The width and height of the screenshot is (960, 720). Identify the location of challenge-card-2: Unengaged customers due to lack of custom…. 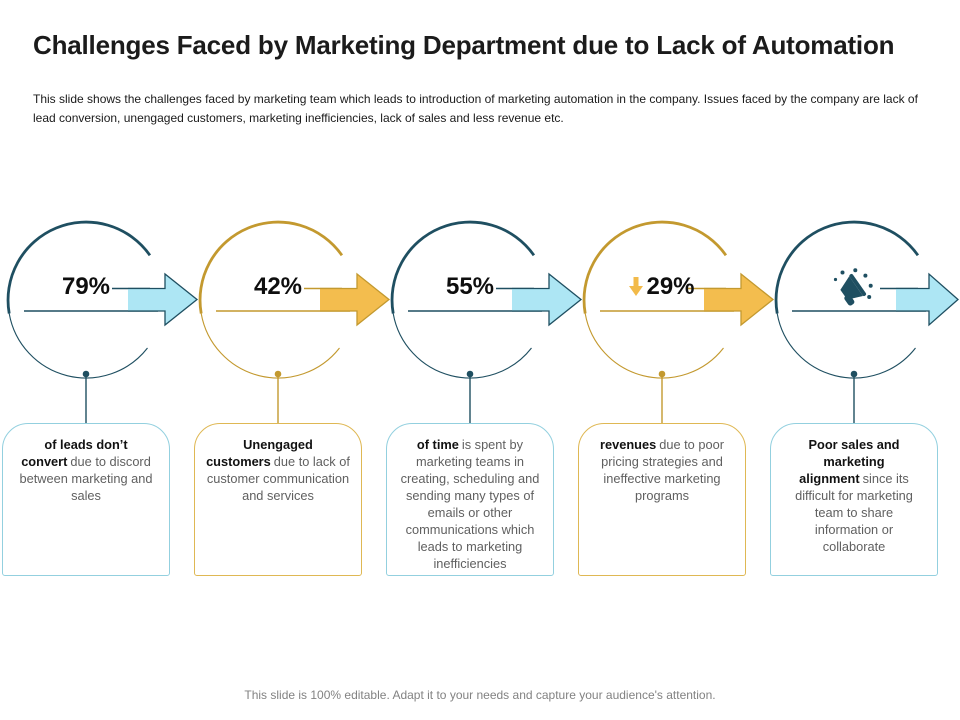
(278, 499).